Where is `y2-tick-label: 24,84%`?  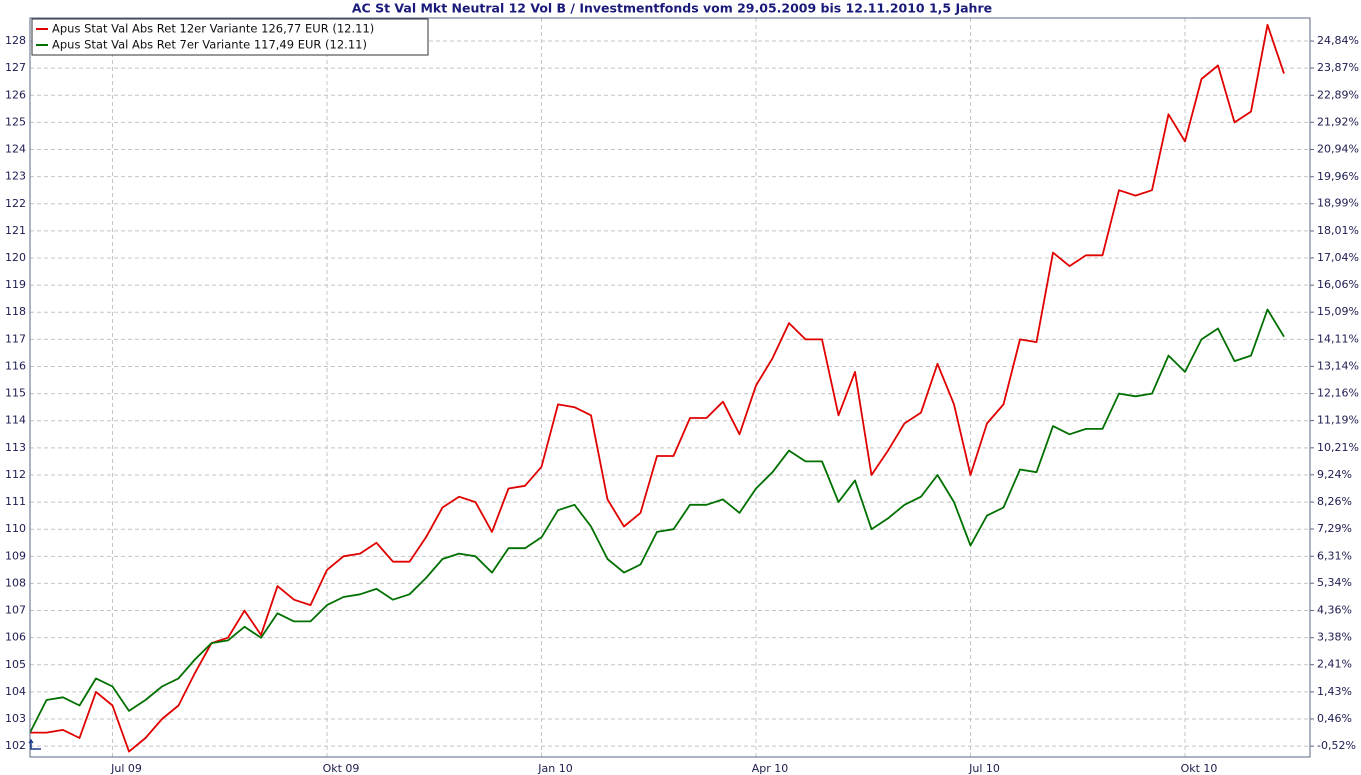 y2-tick-label: 24,84% is located at coordinates (1338, 40).